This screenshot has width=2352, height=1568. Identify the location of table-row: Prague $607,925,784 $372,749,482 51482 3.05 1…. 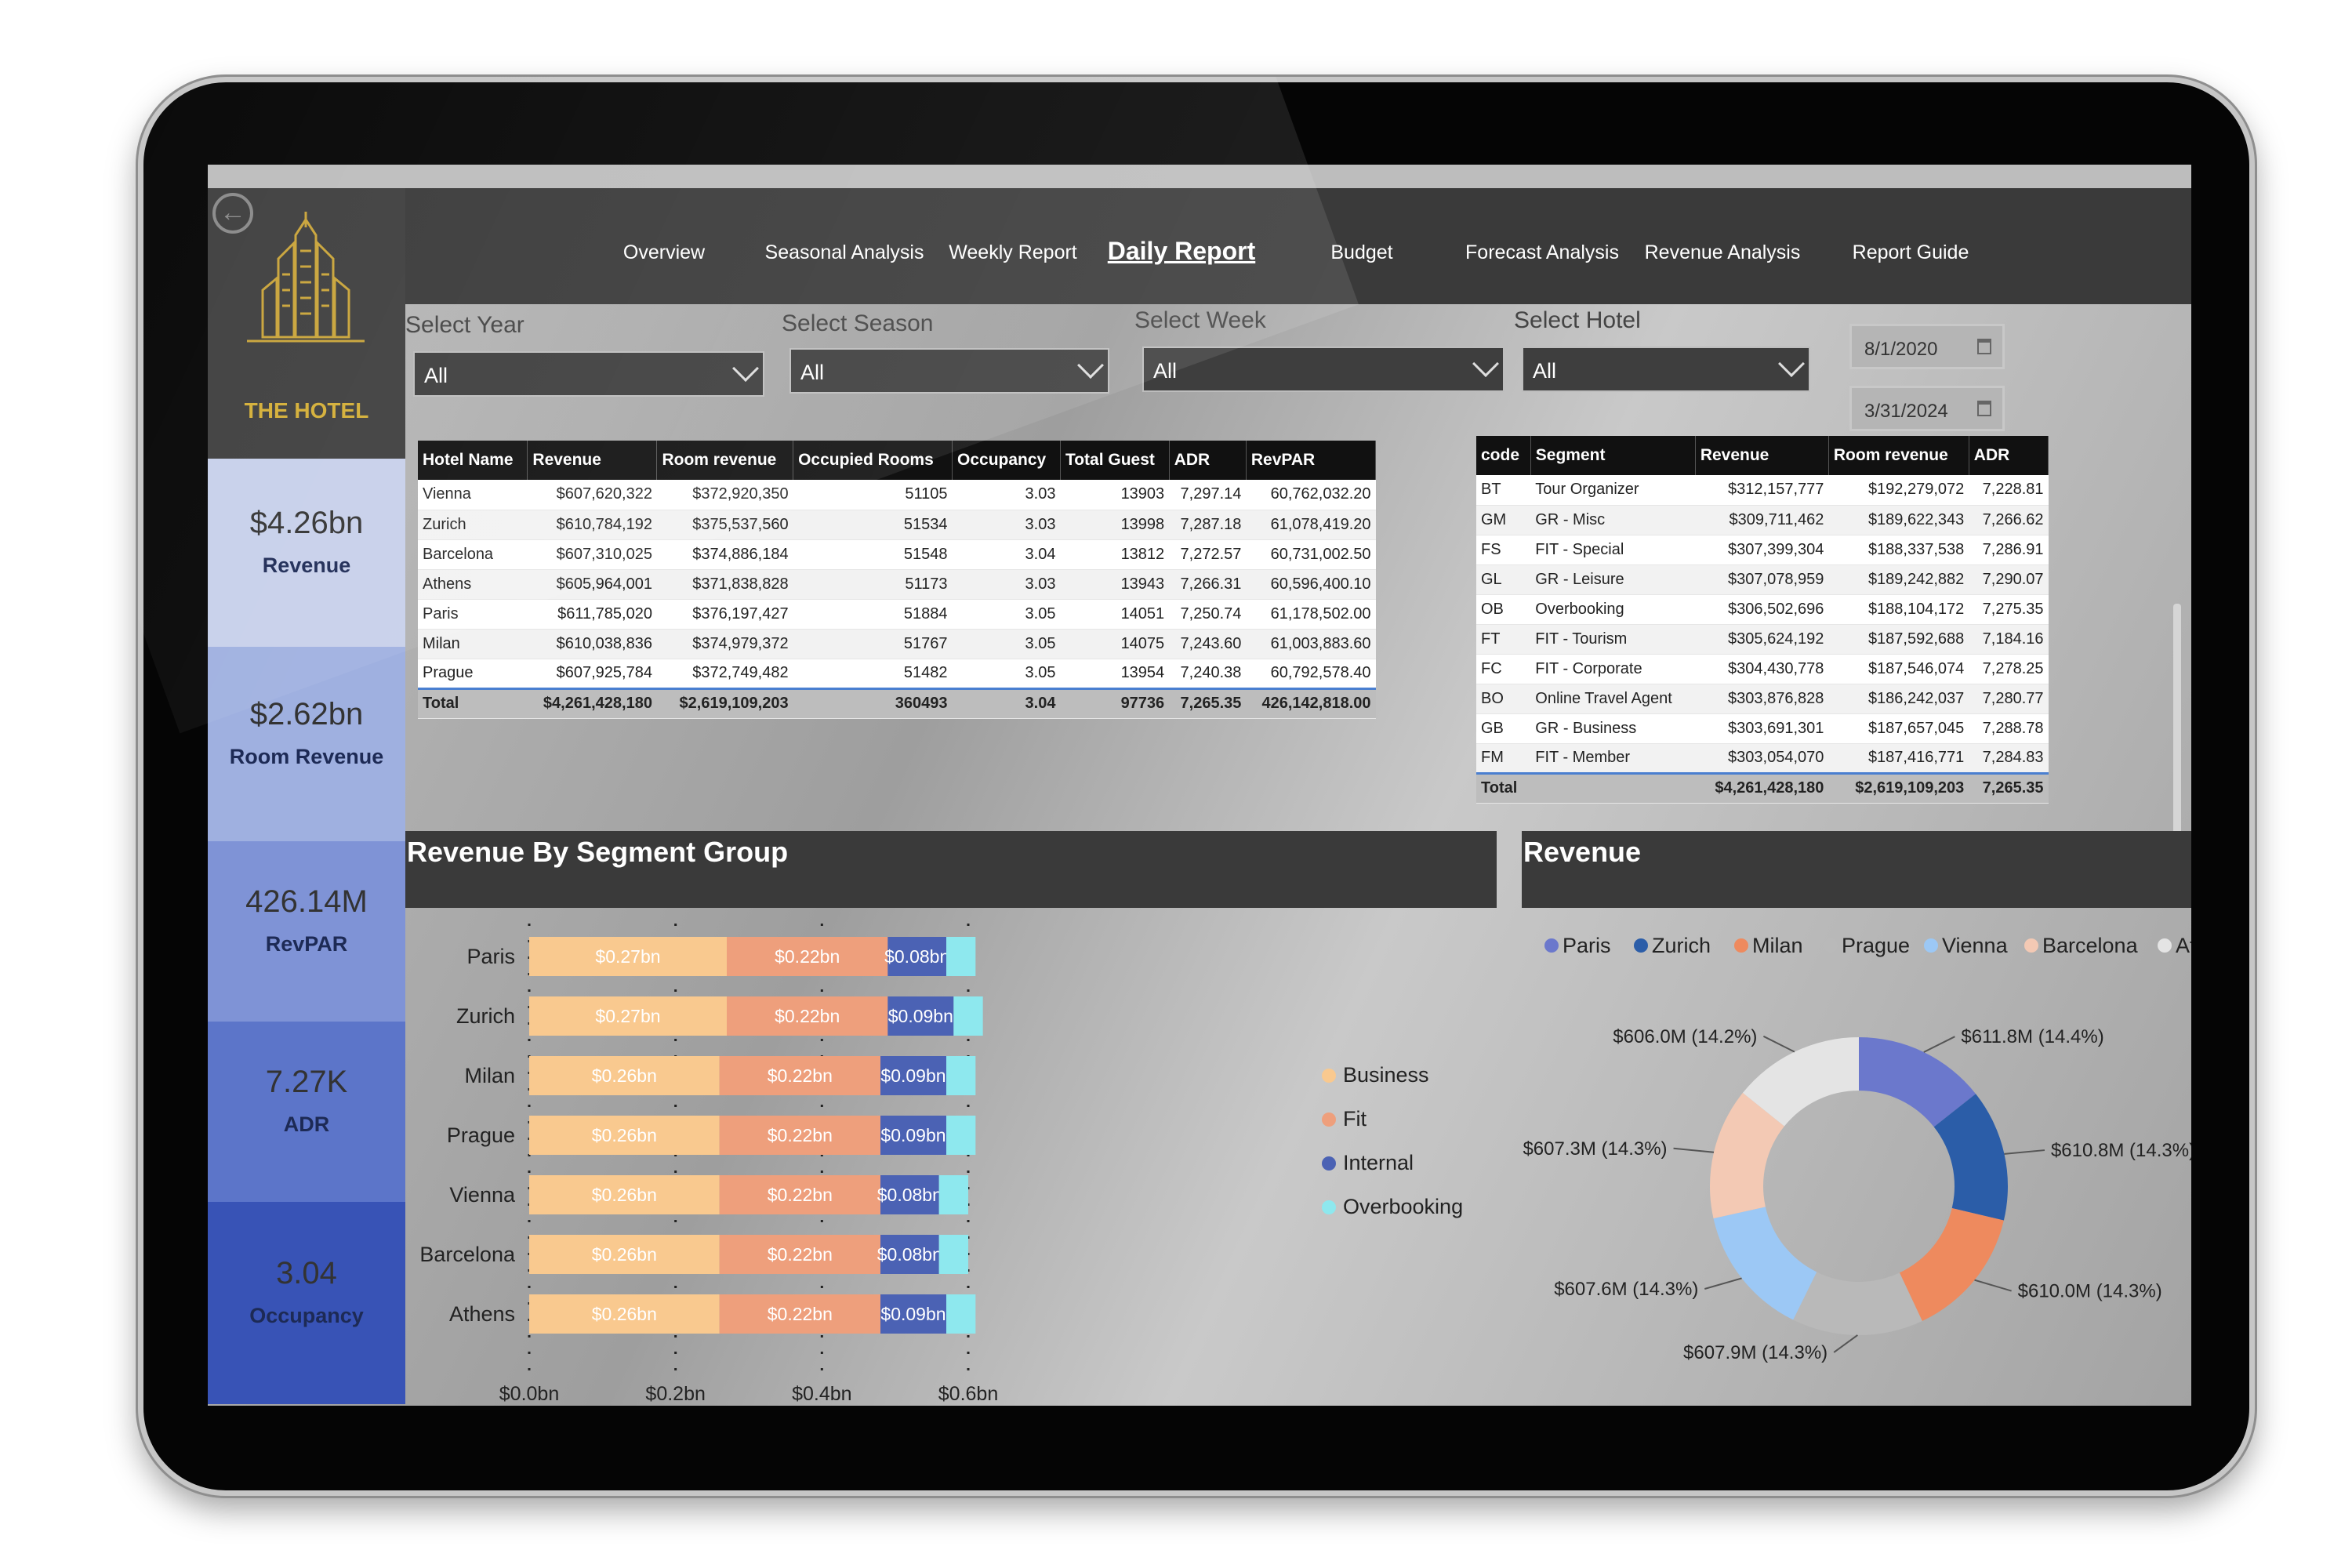
(897, 674).